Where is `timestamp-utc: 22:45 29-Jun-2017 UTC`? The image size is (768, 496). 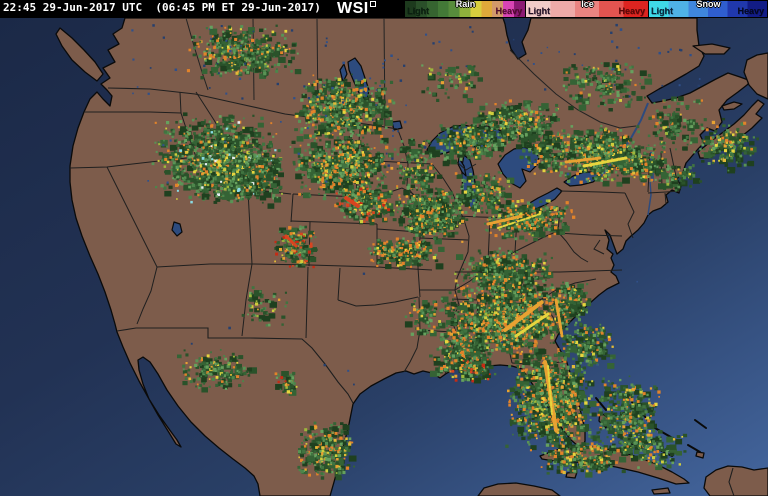
timestamp-utc: 22:45 29-Jun-2017 UTC is located at coordinates (73, 7).